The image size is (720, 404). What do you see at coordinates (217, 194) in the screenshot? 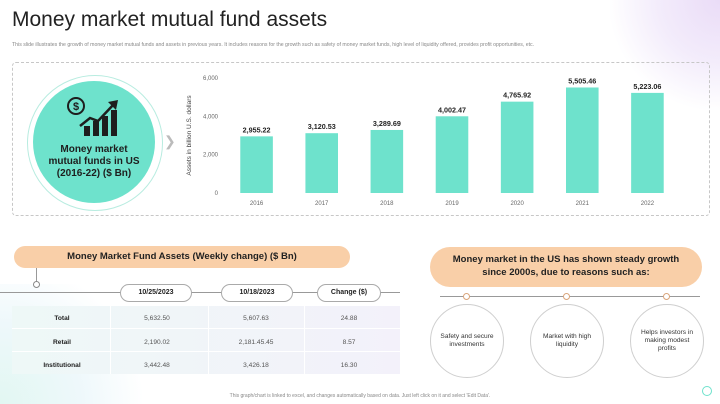
I see `y-tick-label: 0` at bounding box center [217, 194].